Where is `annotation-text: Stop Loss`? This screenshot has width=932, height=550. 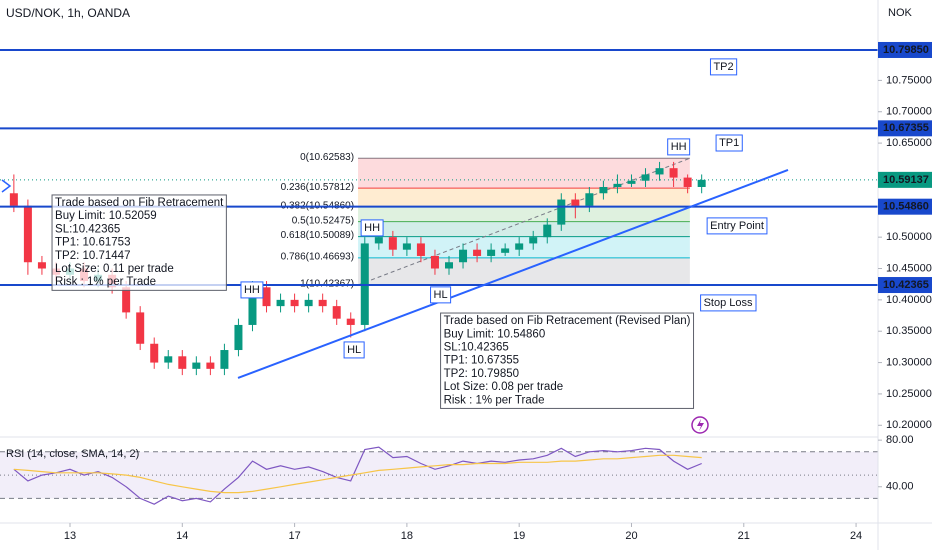 annotation-text: Stop Loss is located at coordinates (728, 303).